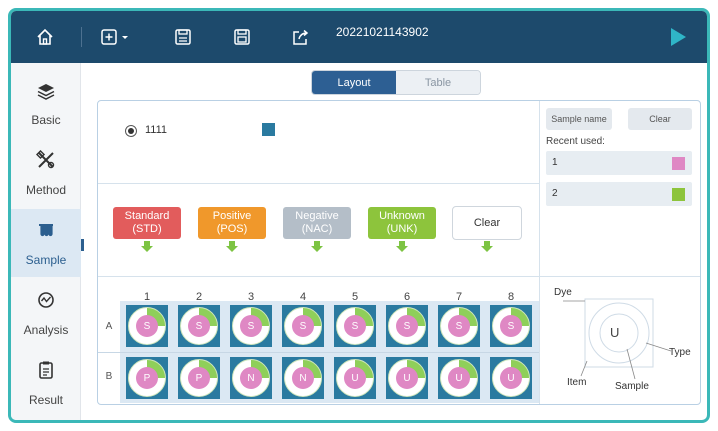  What do you see at coordinates (46, 120) in the screenshot?
I see `sidebar-item-label: Basic` at bounding box center [46, 120].